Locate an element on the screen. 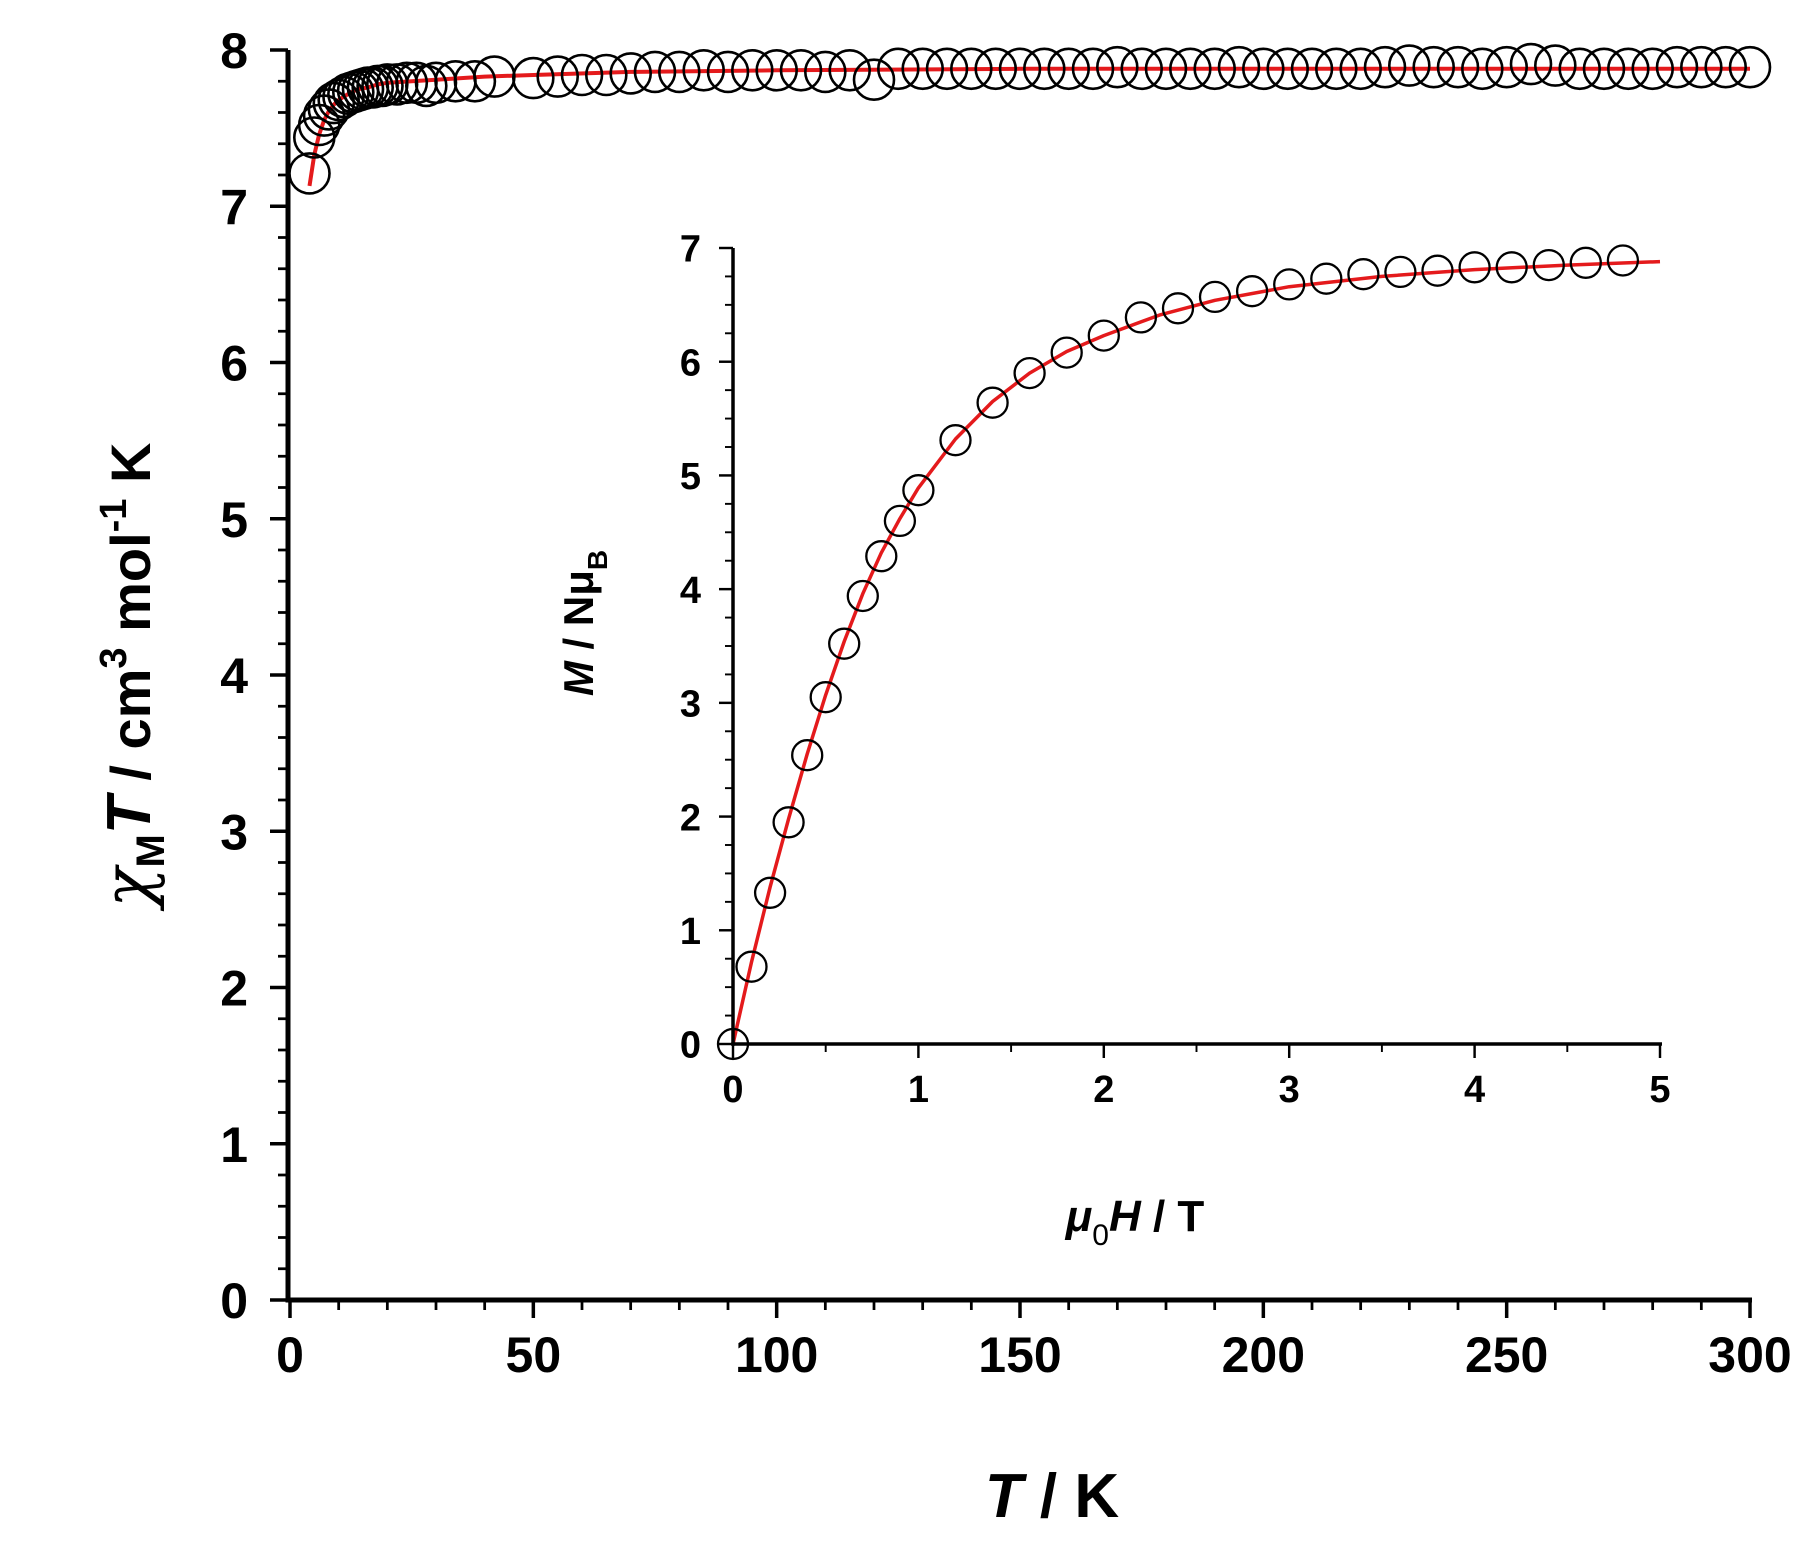 Image resolution: width=1818 pixels, height=1542 pixels. main-x-tick-label: 50 is located at coordinates (534, 1355).